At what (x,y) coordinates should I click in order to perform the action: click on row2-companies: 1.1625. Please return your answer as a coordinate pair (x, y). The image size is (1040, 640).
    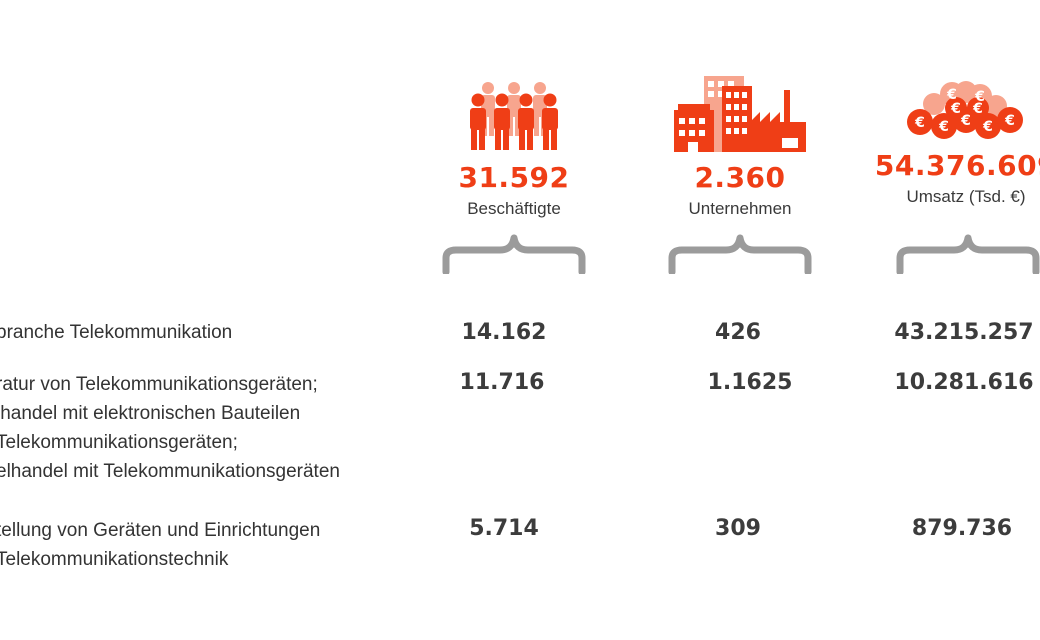
    Looking at the image, I should click on (750, 382).